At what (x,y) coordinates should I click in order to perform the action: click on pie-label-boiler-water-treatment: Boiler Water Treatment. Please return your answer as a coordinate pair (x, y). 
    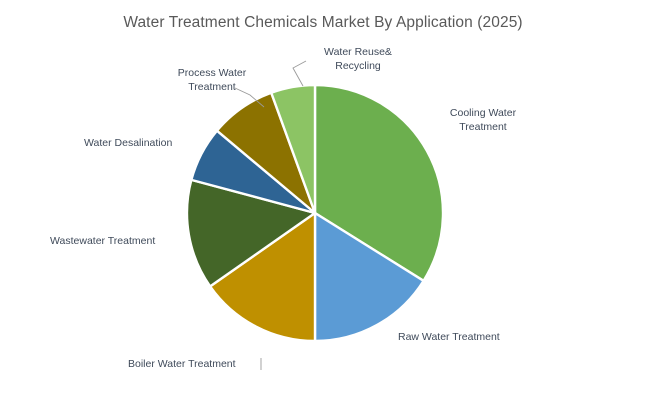
    Looking at the image, I should click on (182, 364).